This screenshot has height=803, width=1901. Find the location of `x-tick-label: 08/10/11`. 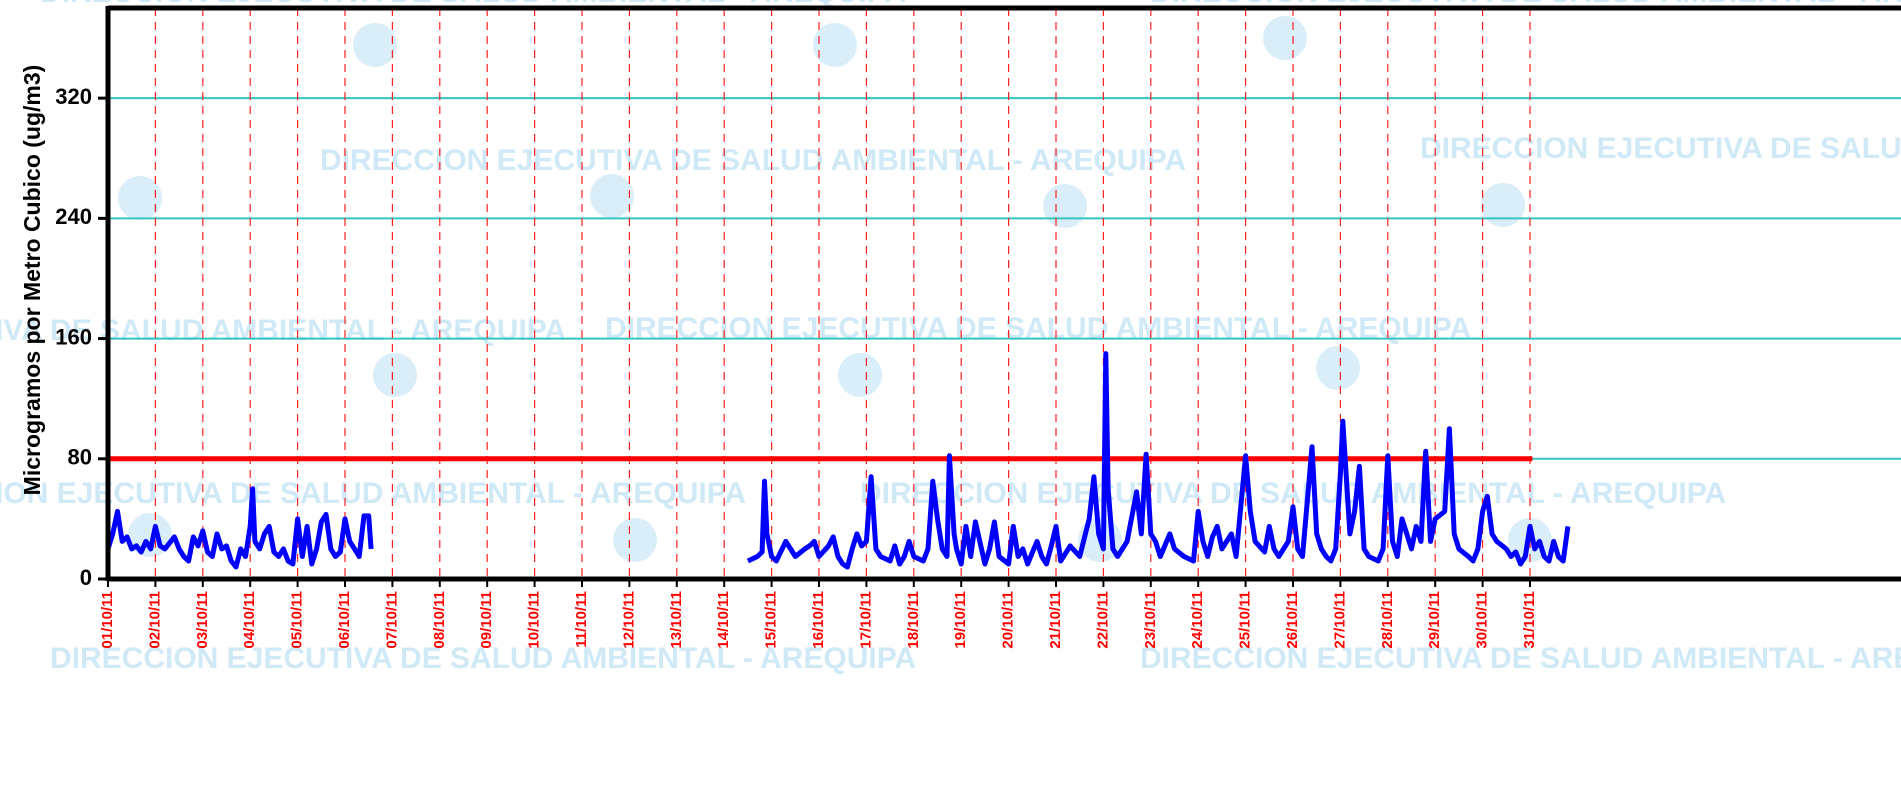

x-tick-label: 08/10/11 is located at coordinates (439, 620).